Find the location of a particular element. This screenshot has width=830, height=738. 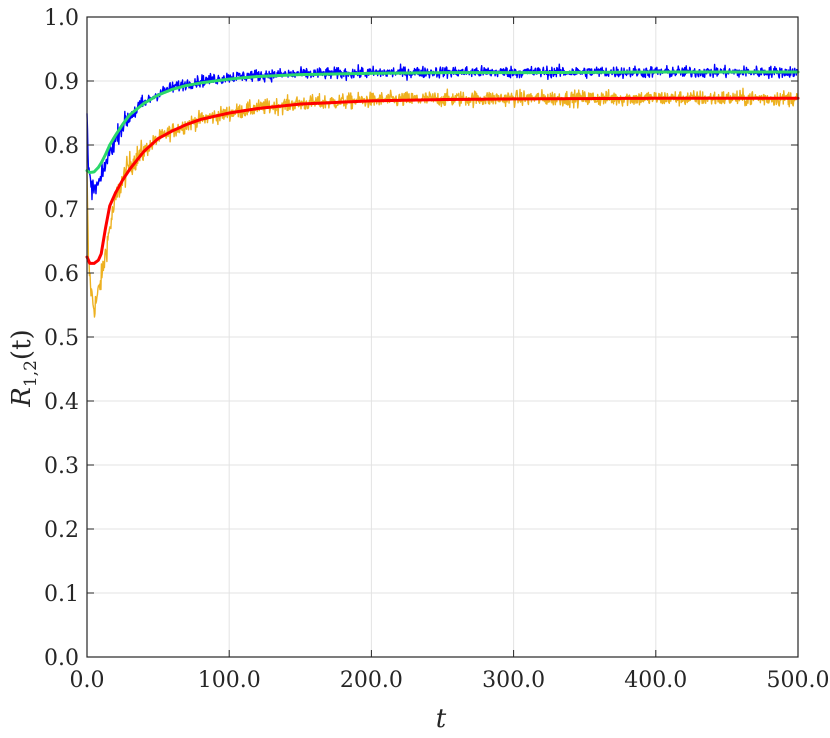

y-axis-label: R1,2(t) is located at coordinates (24, 368).